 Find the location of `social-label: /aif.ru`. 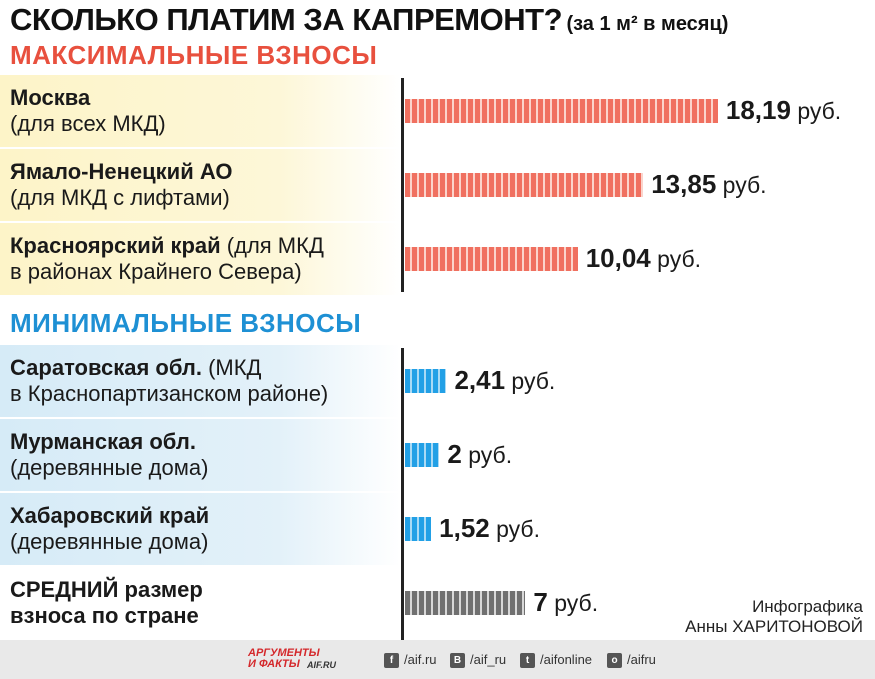

social-label: /aif.ru is located at coordinates (420, 659).